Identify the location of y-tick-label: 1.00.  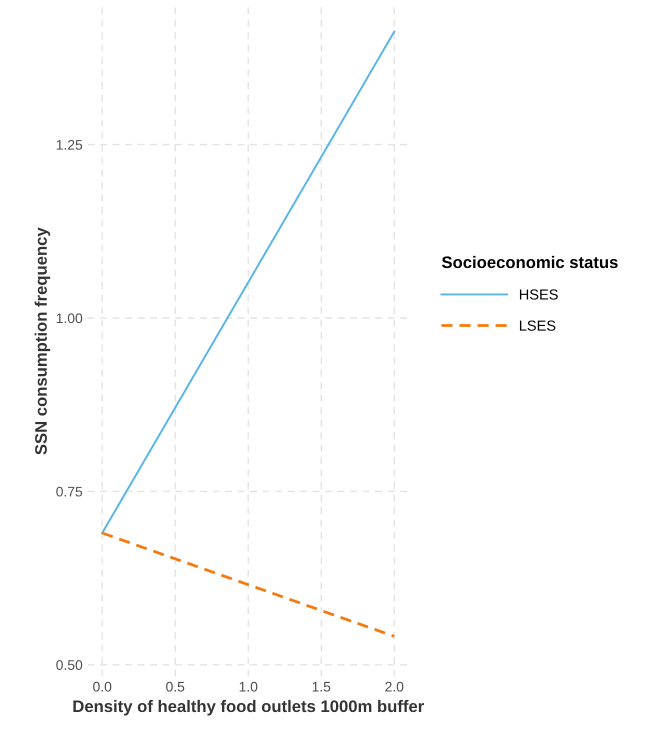
(69, 318).